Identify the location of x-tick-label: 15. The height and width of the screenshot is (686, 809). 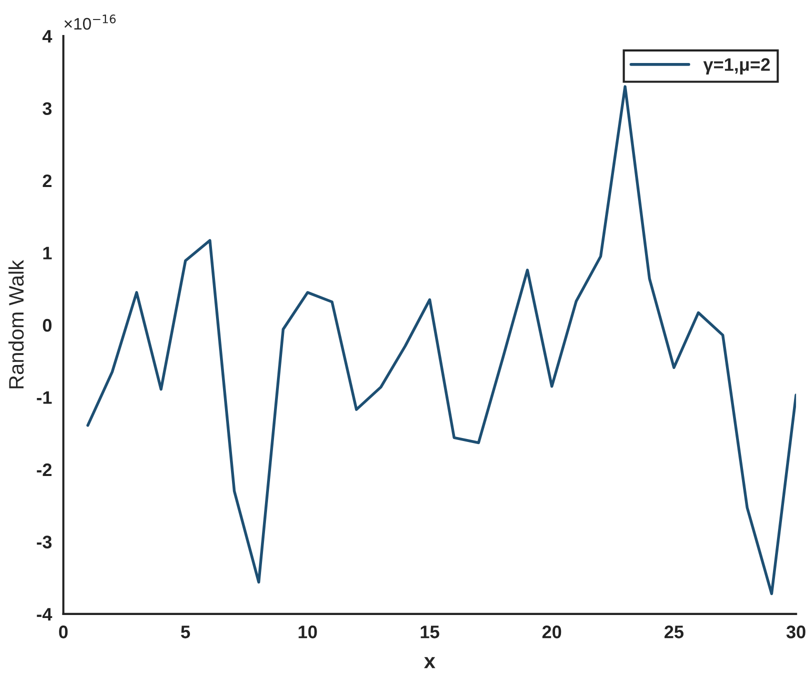
(430, 632).